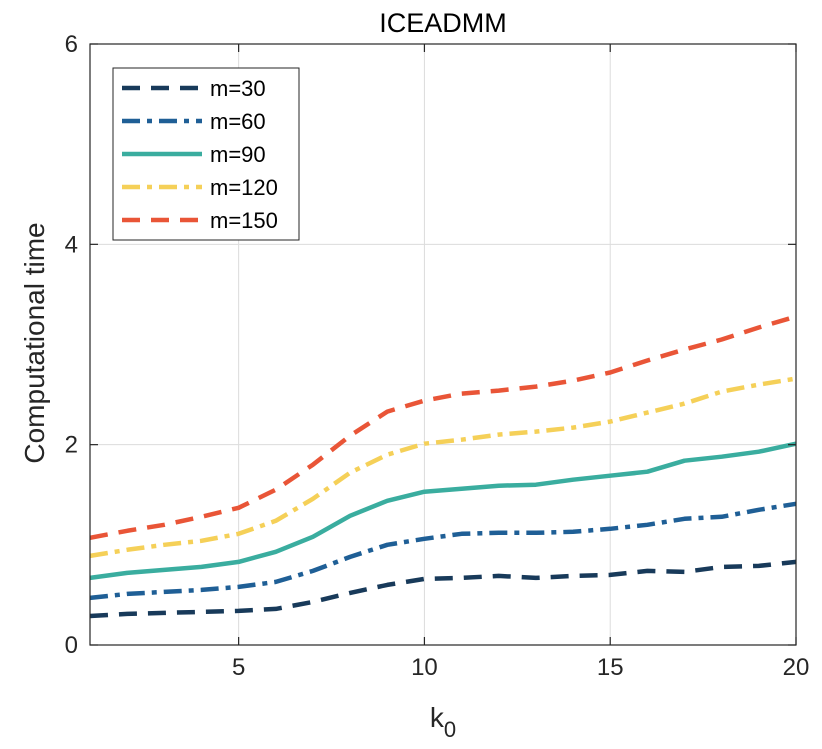  What do you see at coordinates (796, 667) in the screenshot?
I see `x-tick-label-3: 20` at bounding box center [796, 667].